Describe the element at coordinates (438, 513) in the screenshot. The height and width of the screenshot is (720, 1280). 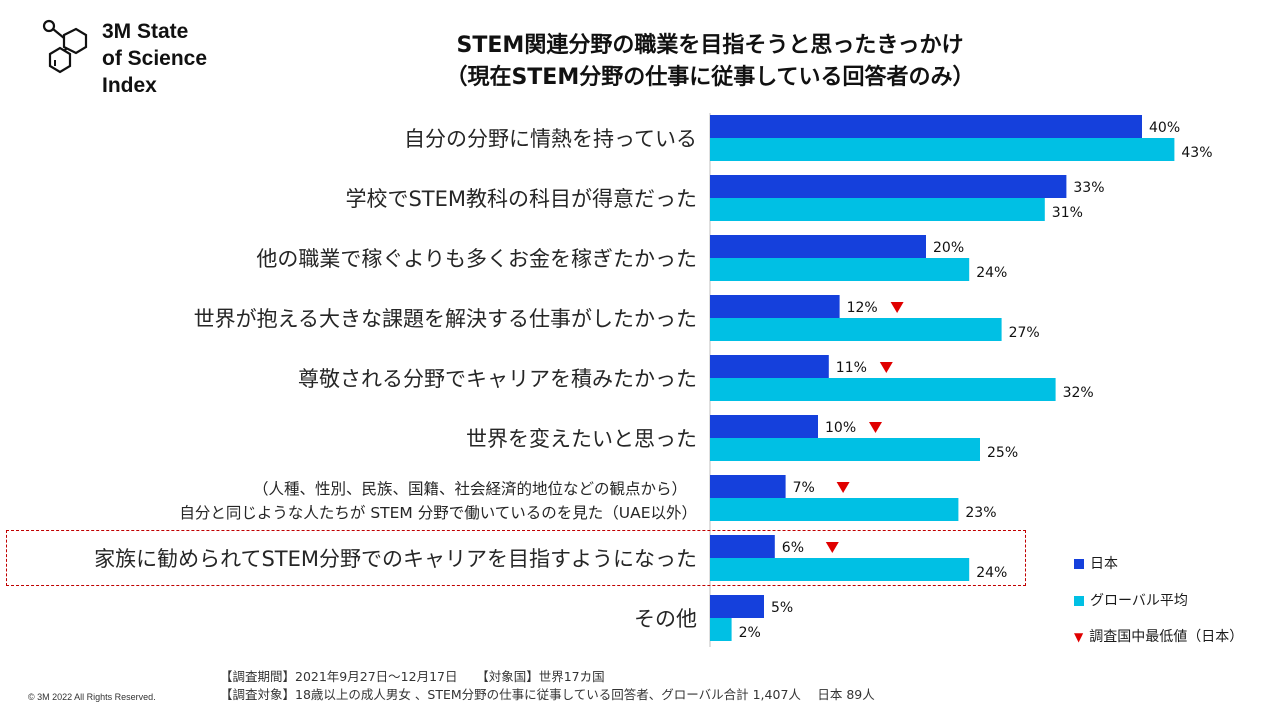
I see `category-label-line: 自分と同じような人たちが STEM 分野で働いているのを見た（UAE以外）` at that location.